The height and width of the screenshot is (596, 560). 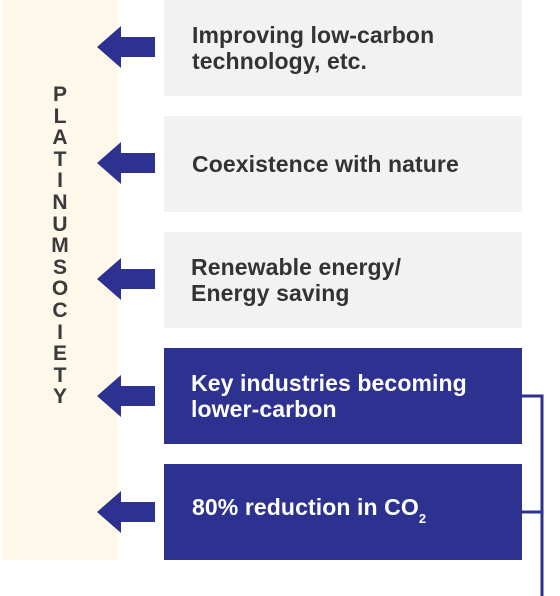 What do you see at coordinates (59, 267) in the screenshot?
I see `vertical-letter: S` at bounding box center [59, 267].